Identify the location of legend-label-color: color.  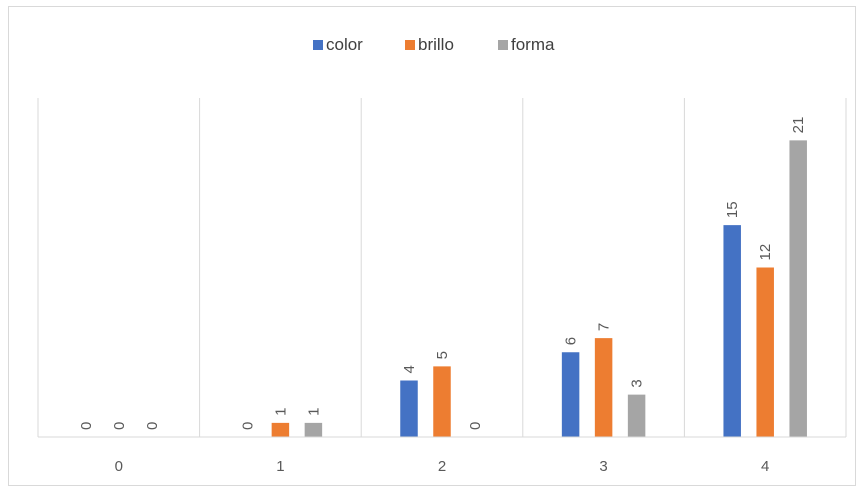
(344, 44).